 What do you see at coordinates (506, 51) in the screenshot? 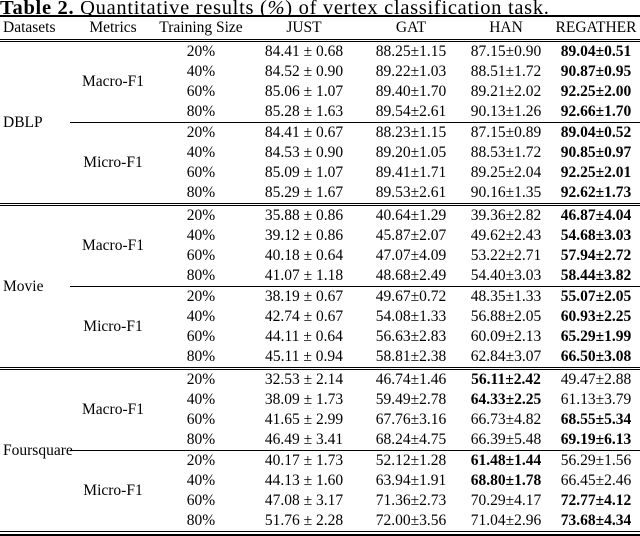
I see `han-value: 87.15±0.90` at bounding box center [506, 51].